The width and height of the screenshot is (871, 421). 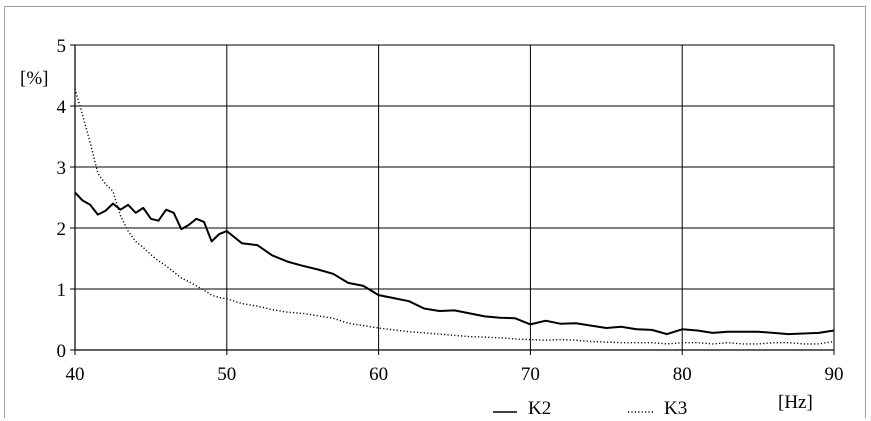 What do you see at coordinates (378, 374) in the screenshot?
I see `x-tick-label: 60` at bounding box center [378, 374].